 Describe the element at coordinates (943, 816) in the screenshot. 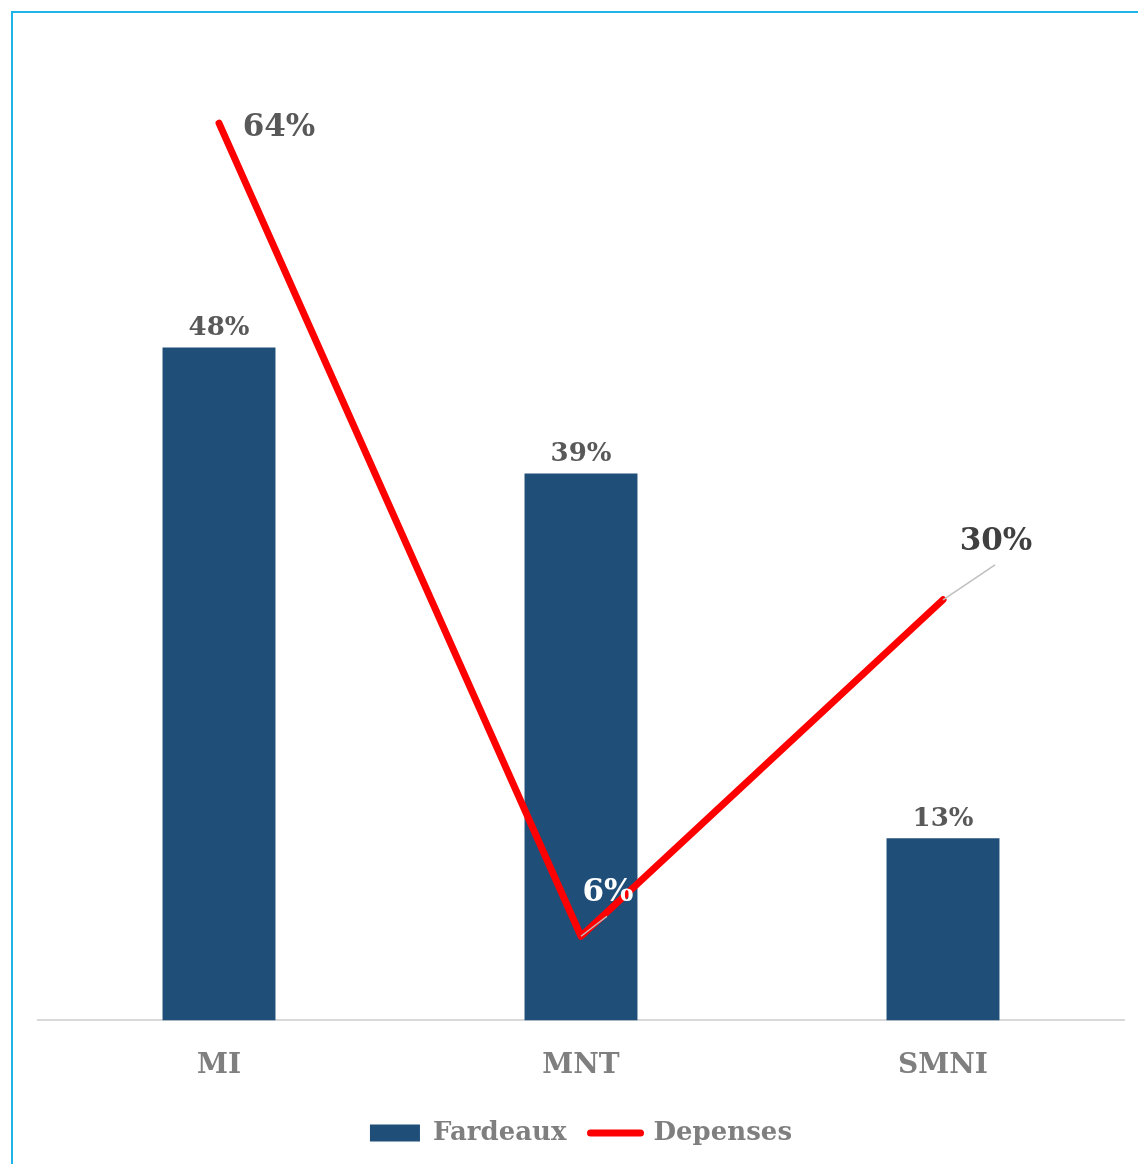

I see `data-label: 13%` at that location.